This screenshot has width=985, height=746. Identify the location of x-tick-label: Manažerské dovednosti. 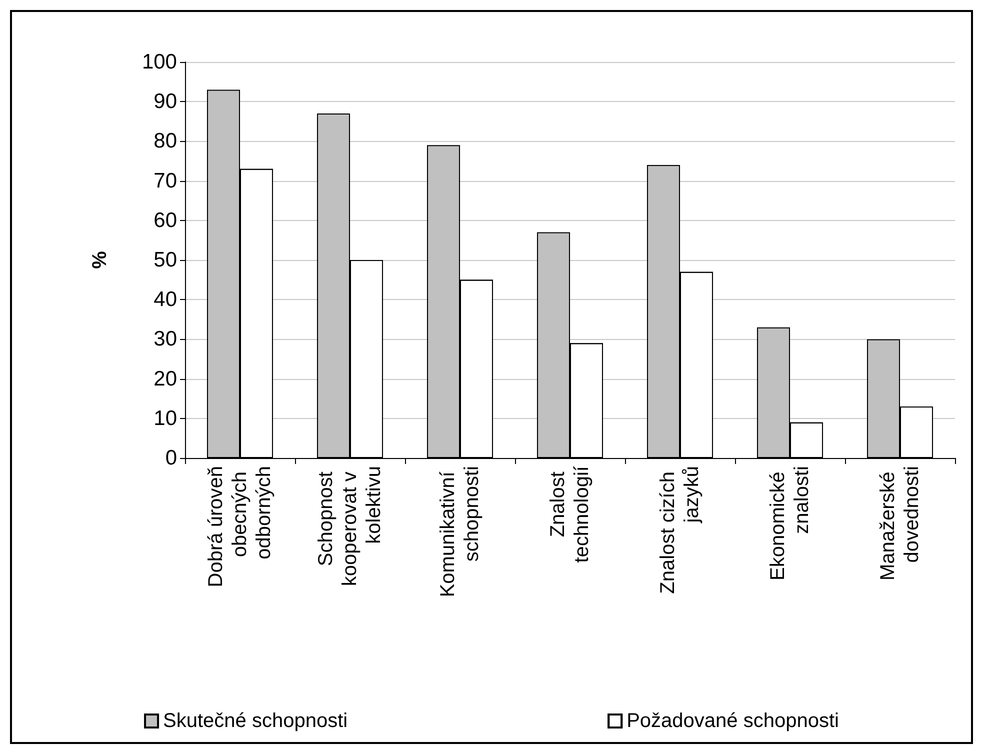
(900, 523).